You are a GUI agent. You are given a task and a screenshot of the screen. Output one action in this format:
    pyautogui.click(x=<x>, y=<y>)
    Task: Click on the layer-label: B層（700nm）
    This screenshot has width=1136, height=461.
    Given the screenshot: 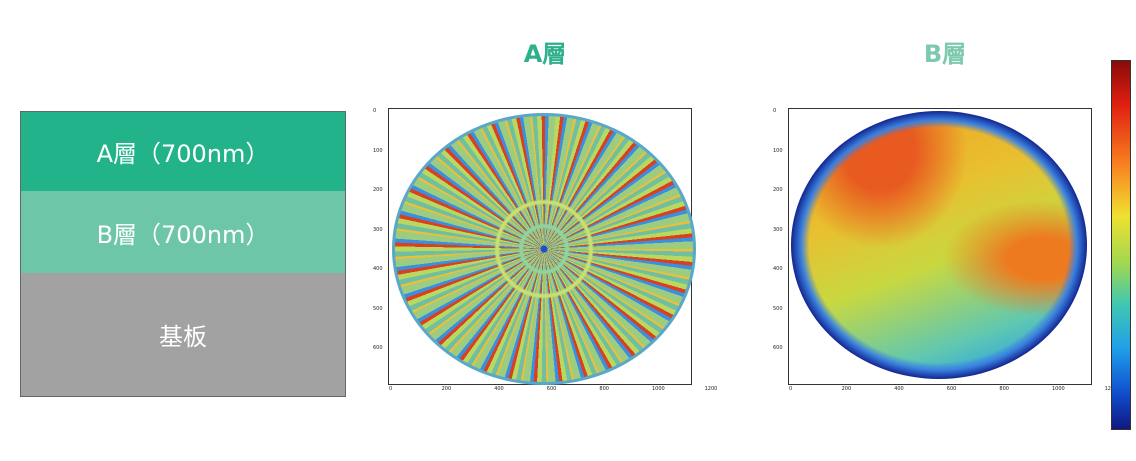 What is the action you would take?
    pyautogui.click(x=183, y=234)
    